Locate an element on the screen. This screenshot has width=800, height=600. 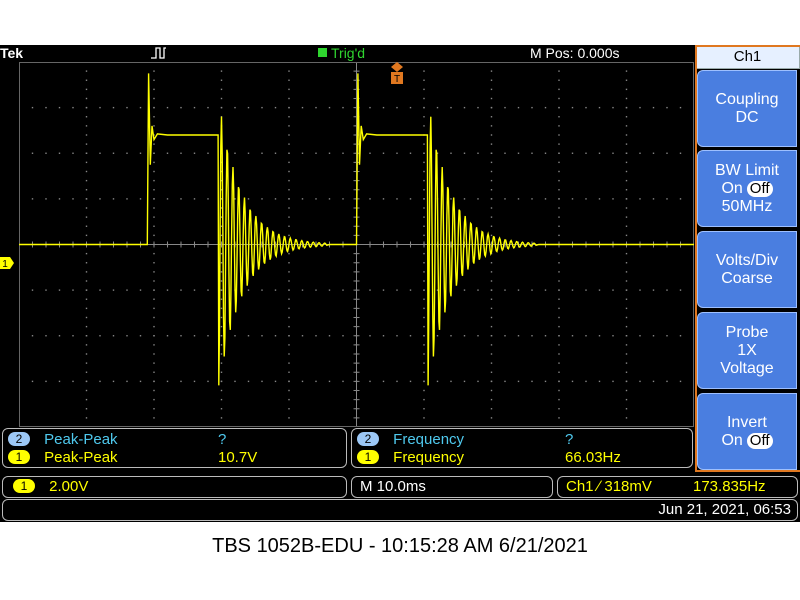
invert-off-pill: Off is located at coordinates (759, 440).